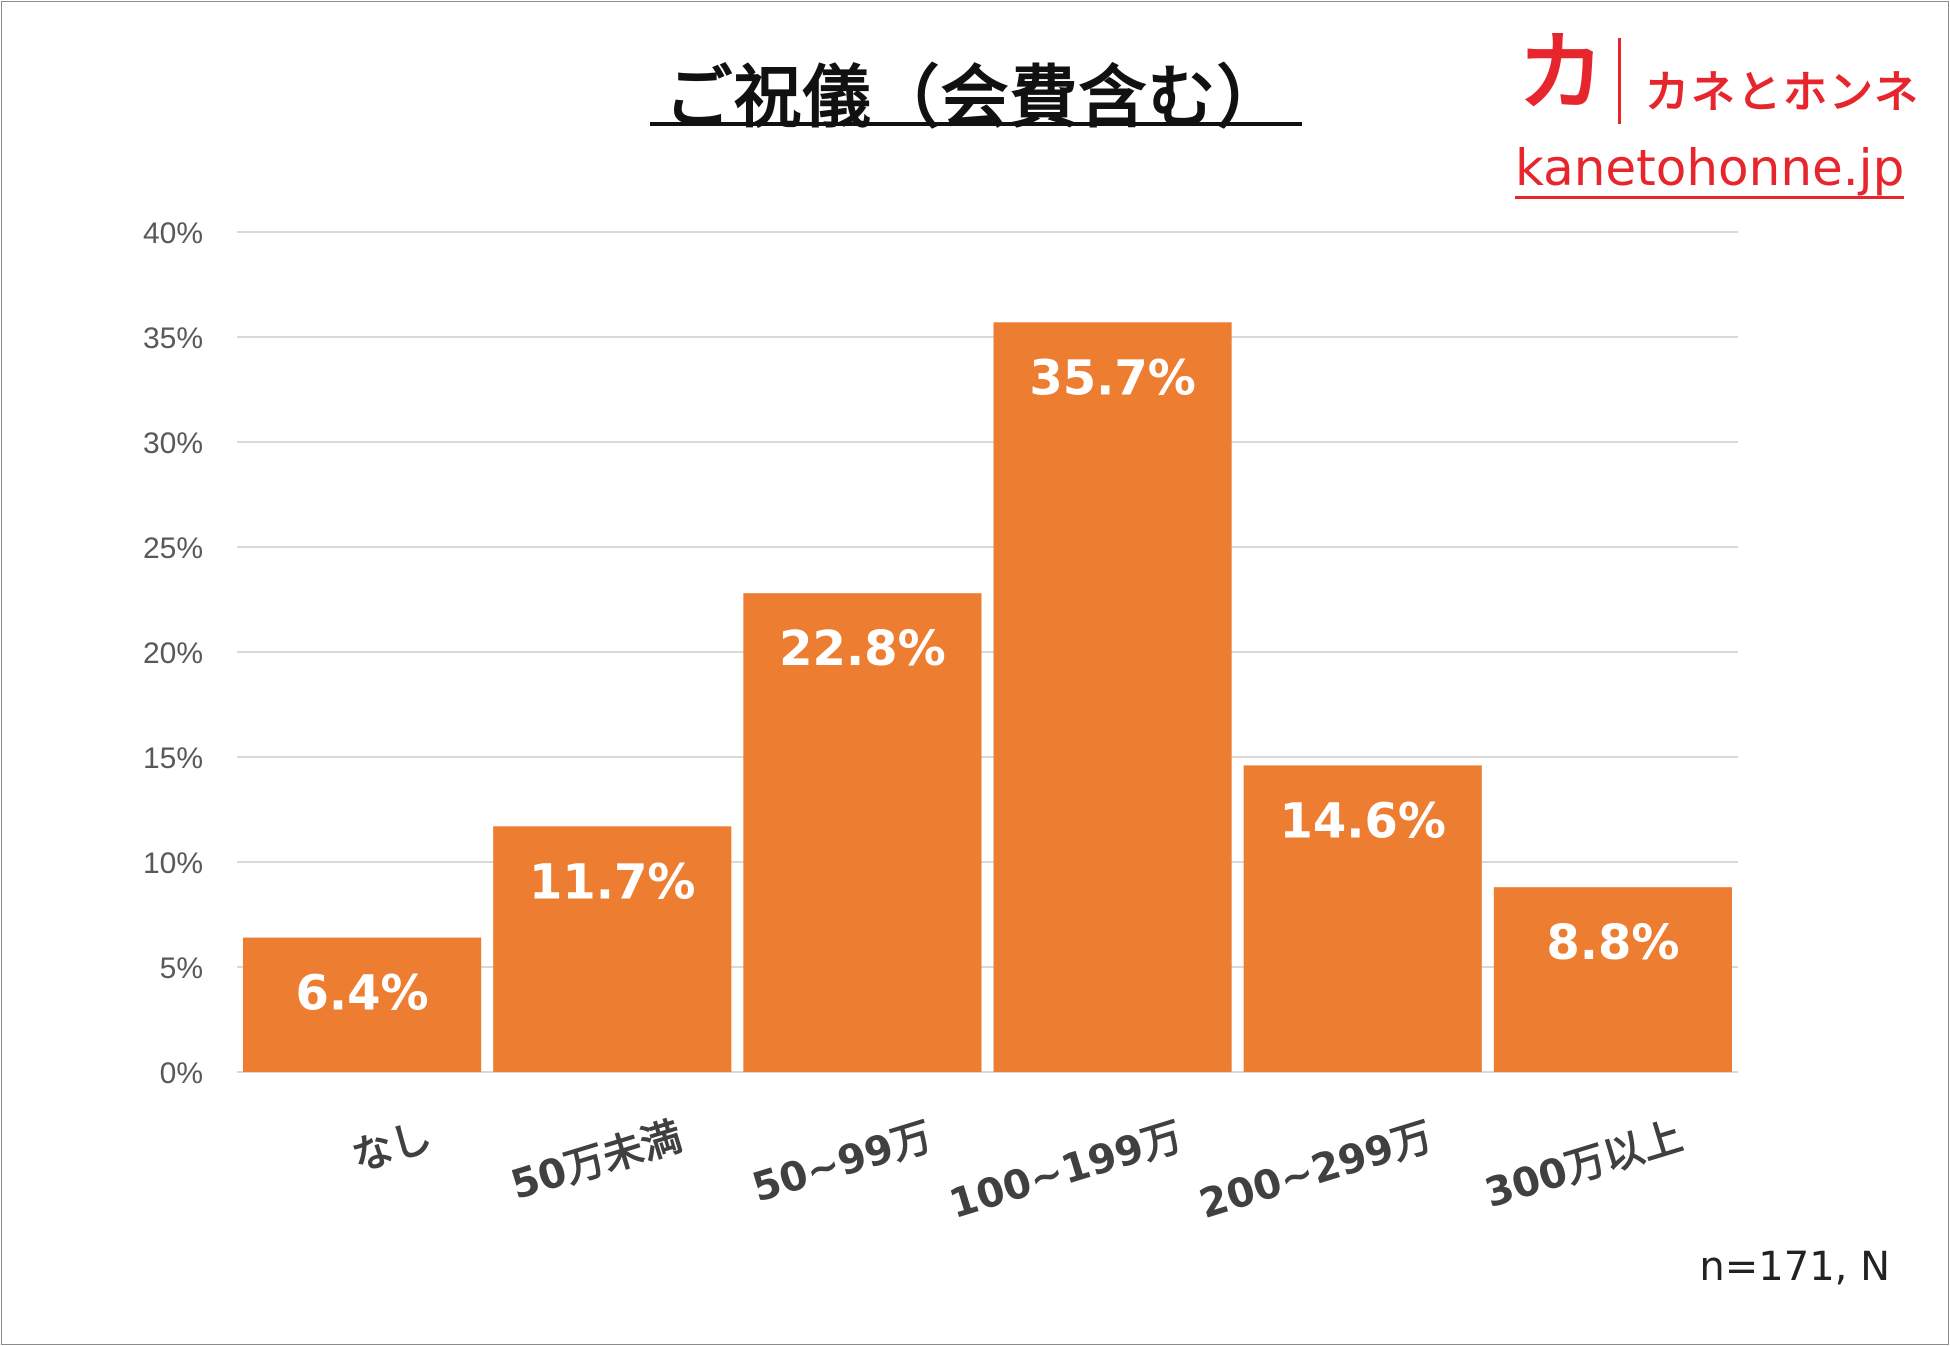 The width and height of the screenshot is (1950, 1346). I want to click on y-tick-label: 30%, so click(173, 443).